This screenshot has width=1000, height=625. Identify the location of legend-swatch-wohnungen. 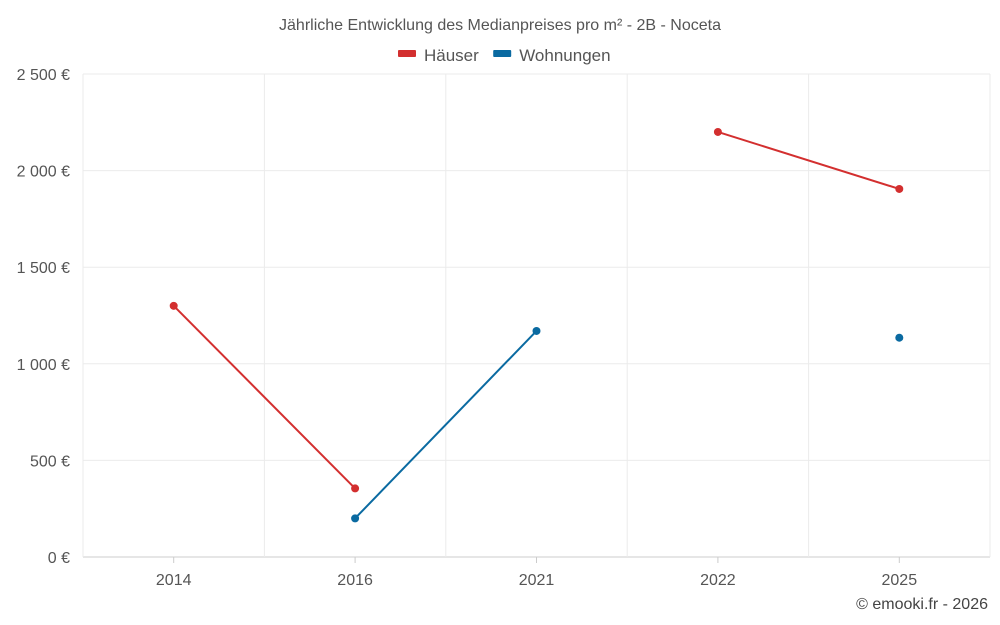
(502, 53).